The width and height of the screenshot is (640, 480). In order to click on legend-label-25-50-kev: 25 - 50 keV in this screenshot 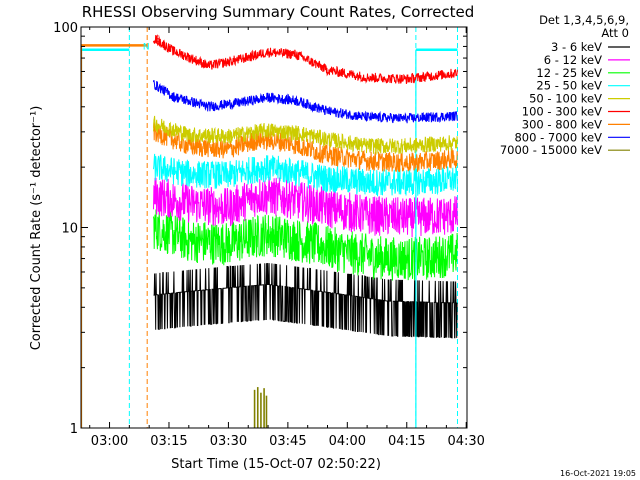, I will do `click(569, 86)`.